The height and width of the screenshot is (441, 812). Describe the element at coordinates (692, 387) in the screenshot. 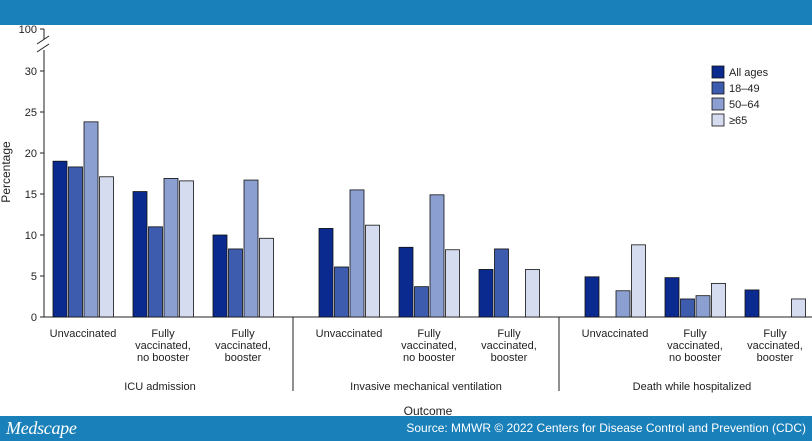

I see `group-label: Death while hospitalized` at that location.